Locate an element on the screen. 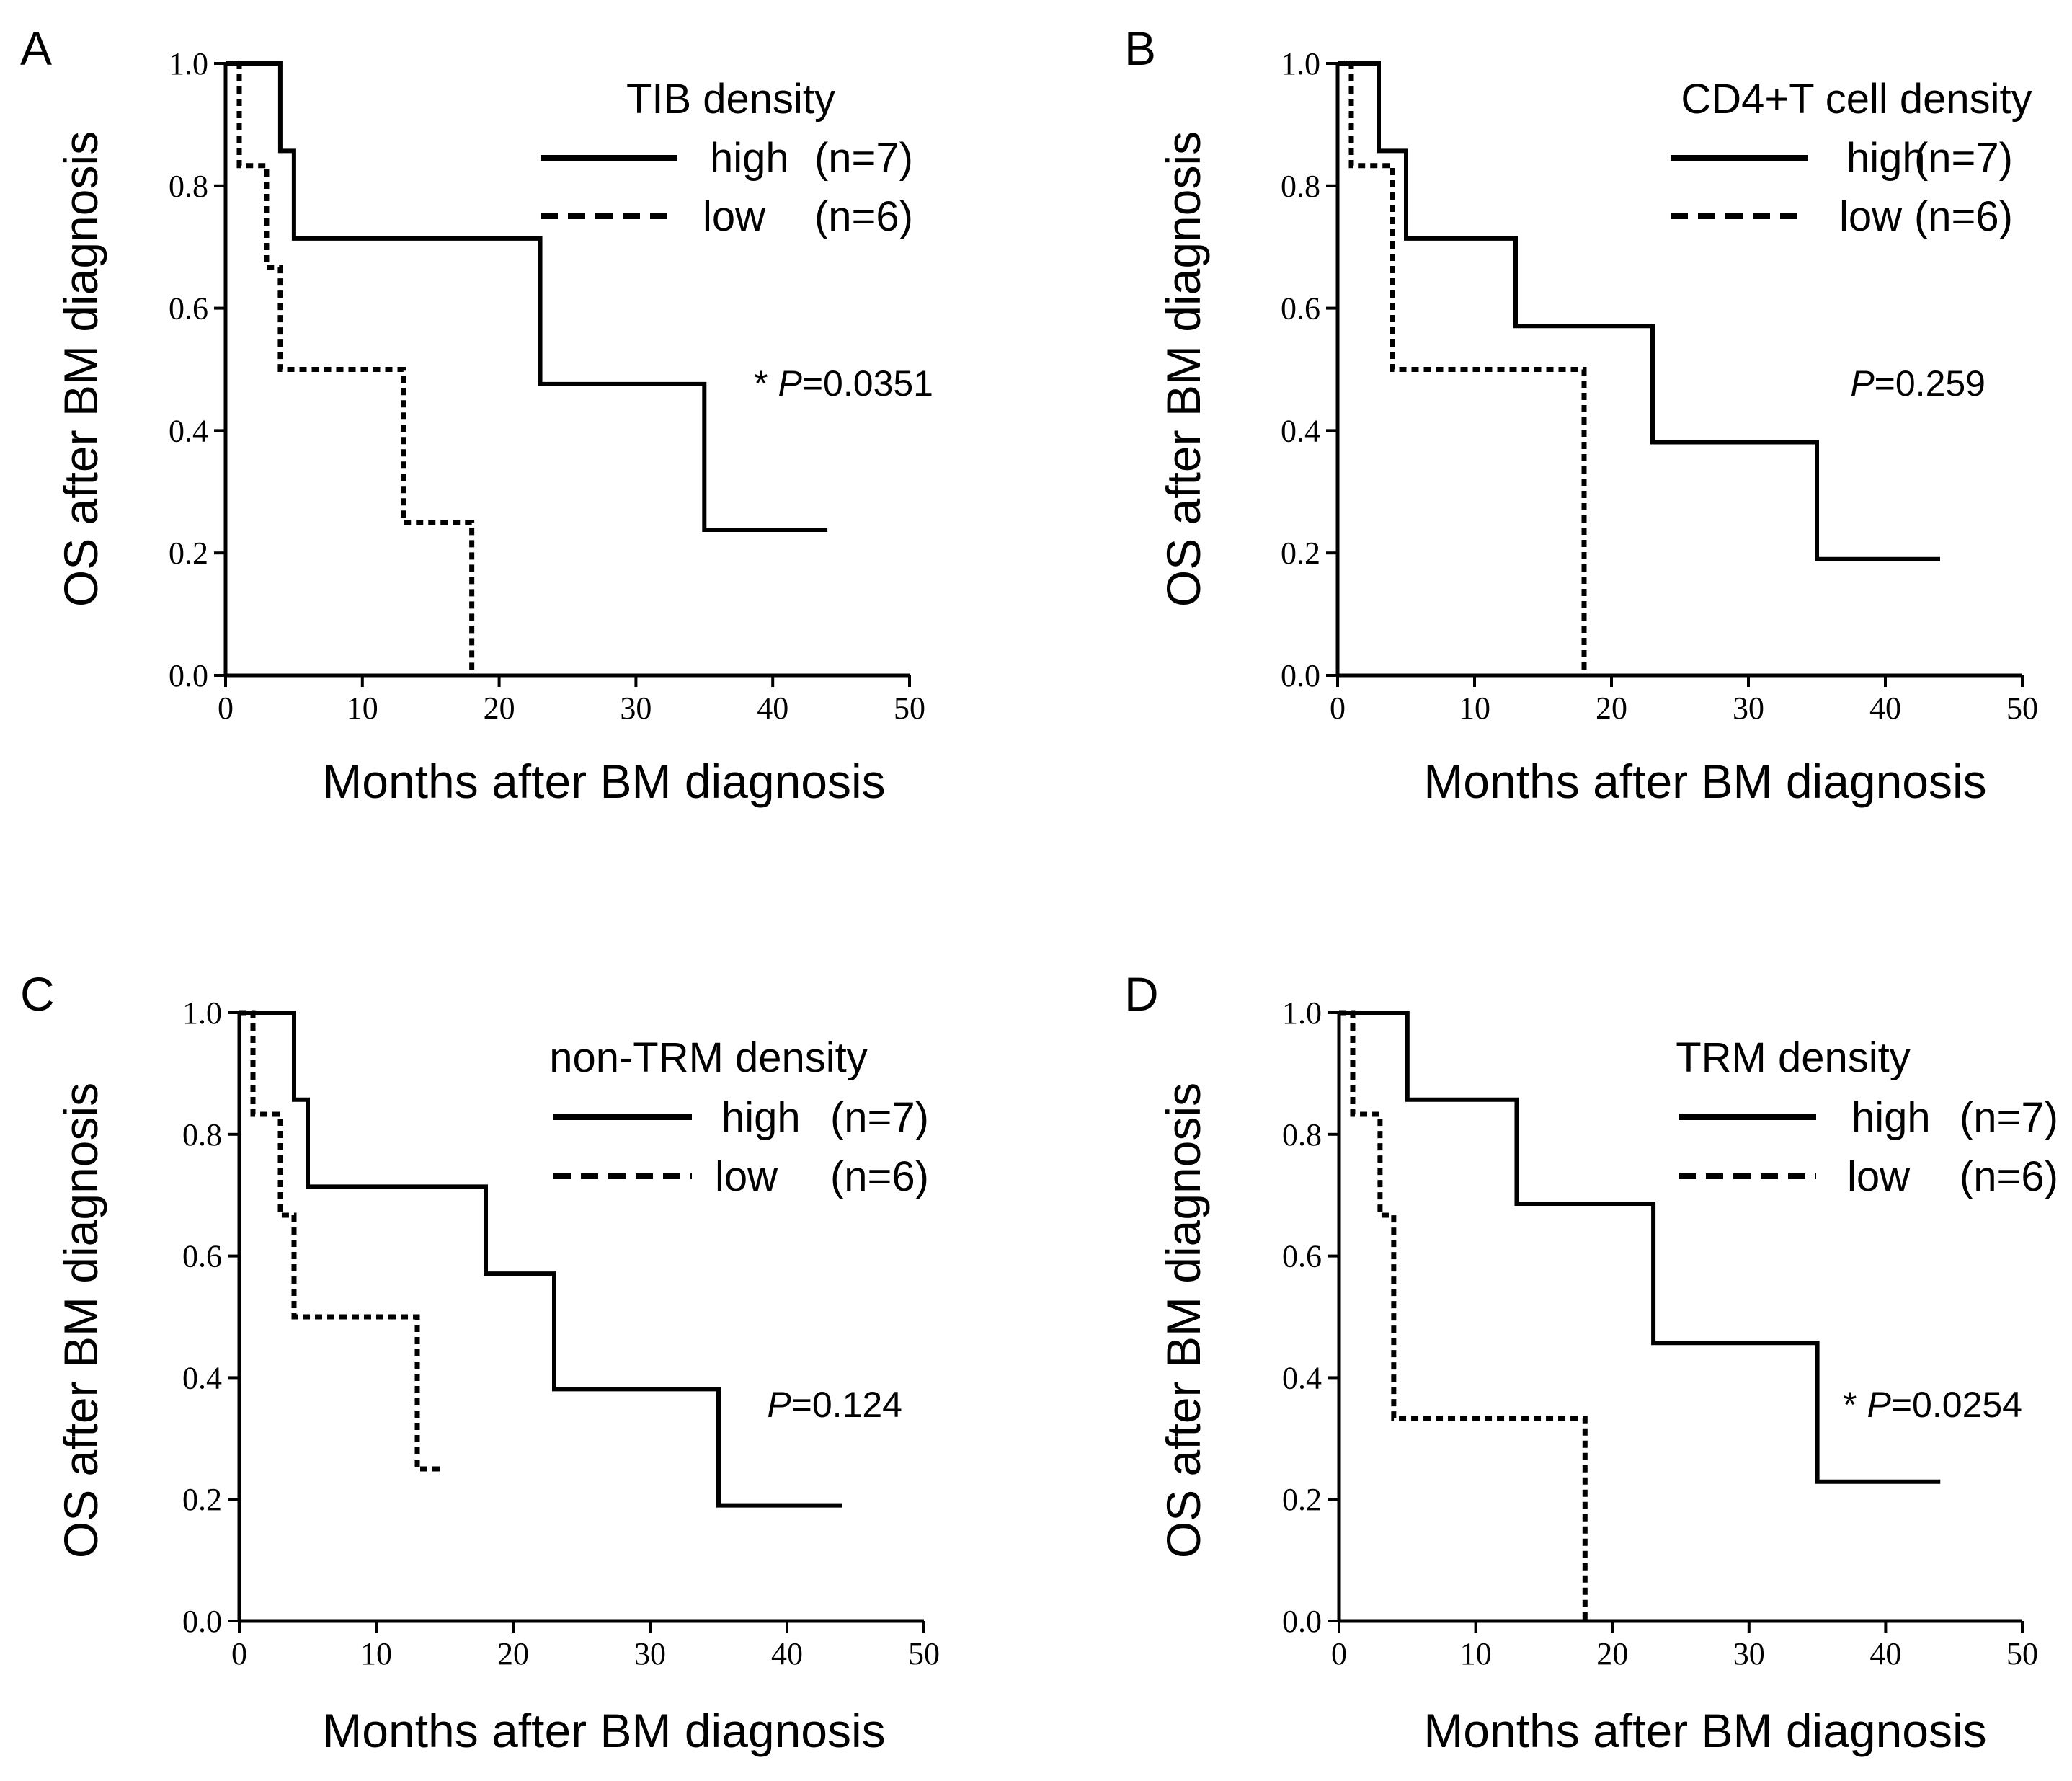 This screenshot has height=1781, width=2072. p-value-annotation: P=0.259 is located at coordinates (1918, 384).